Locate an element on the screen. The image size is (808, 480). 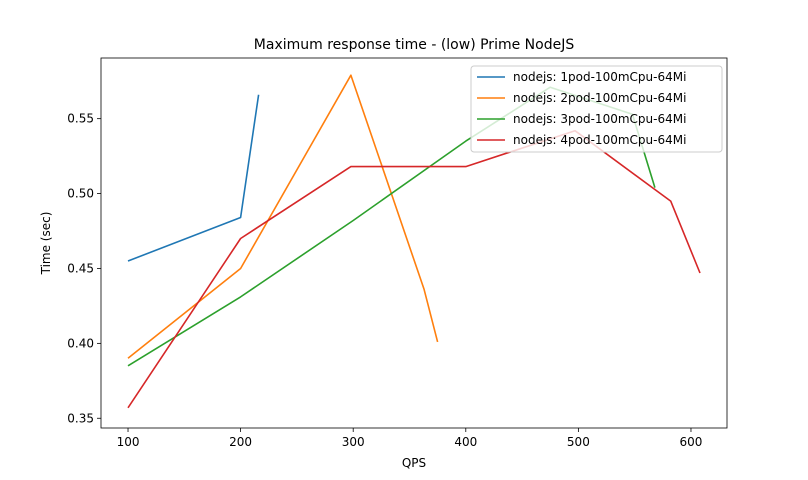
legend-label: nodejs: 1pod-100mCpu-64Mi is located at coordinates (599, 77).